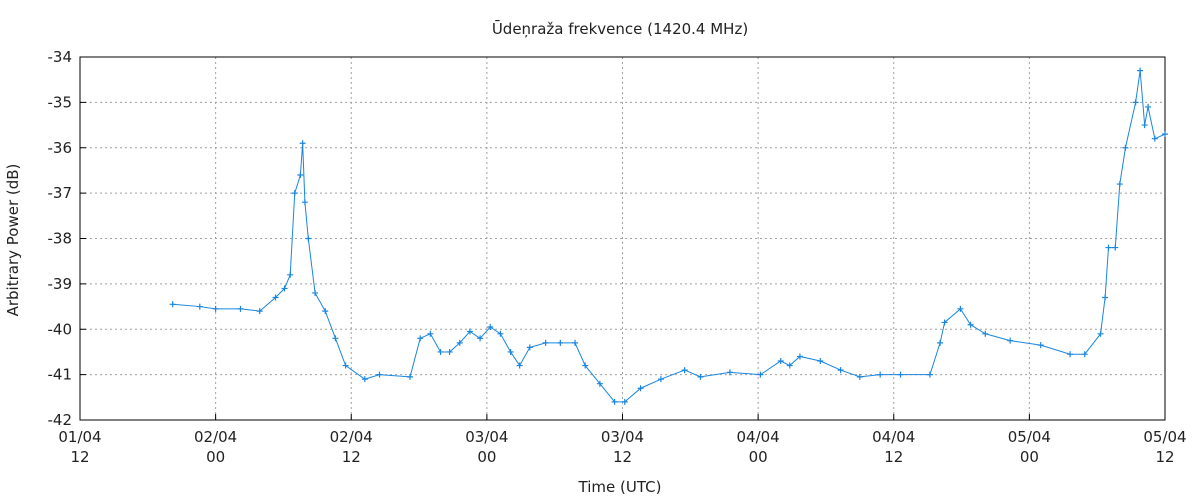 This screenshot has width=1200, height=504. What do you see at coordinates (60, 193) in the screenshot?
I see `y-tick-label: -37` at bounding box center [60, 193].